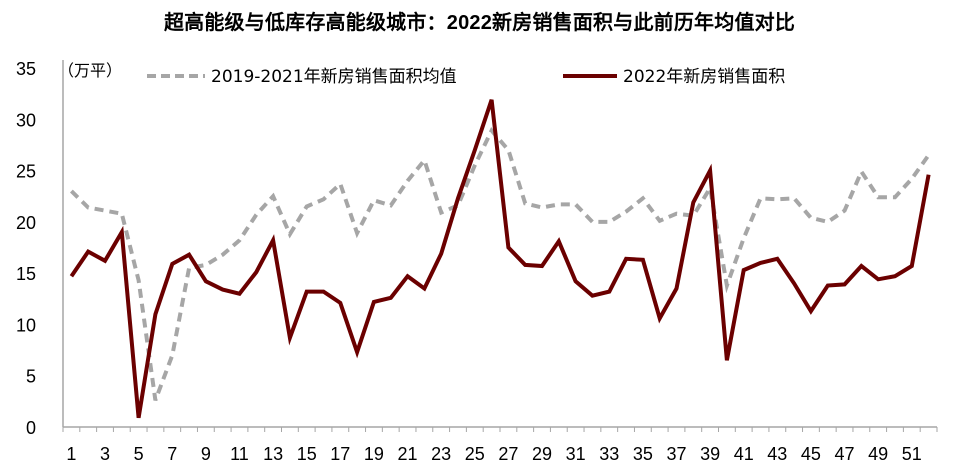 This screenshot has width=959, height=475. What do you see at coordinates (105, 454) in the screenshot?
I see `x-tick-label: 3` at bounding box center [105, 454].